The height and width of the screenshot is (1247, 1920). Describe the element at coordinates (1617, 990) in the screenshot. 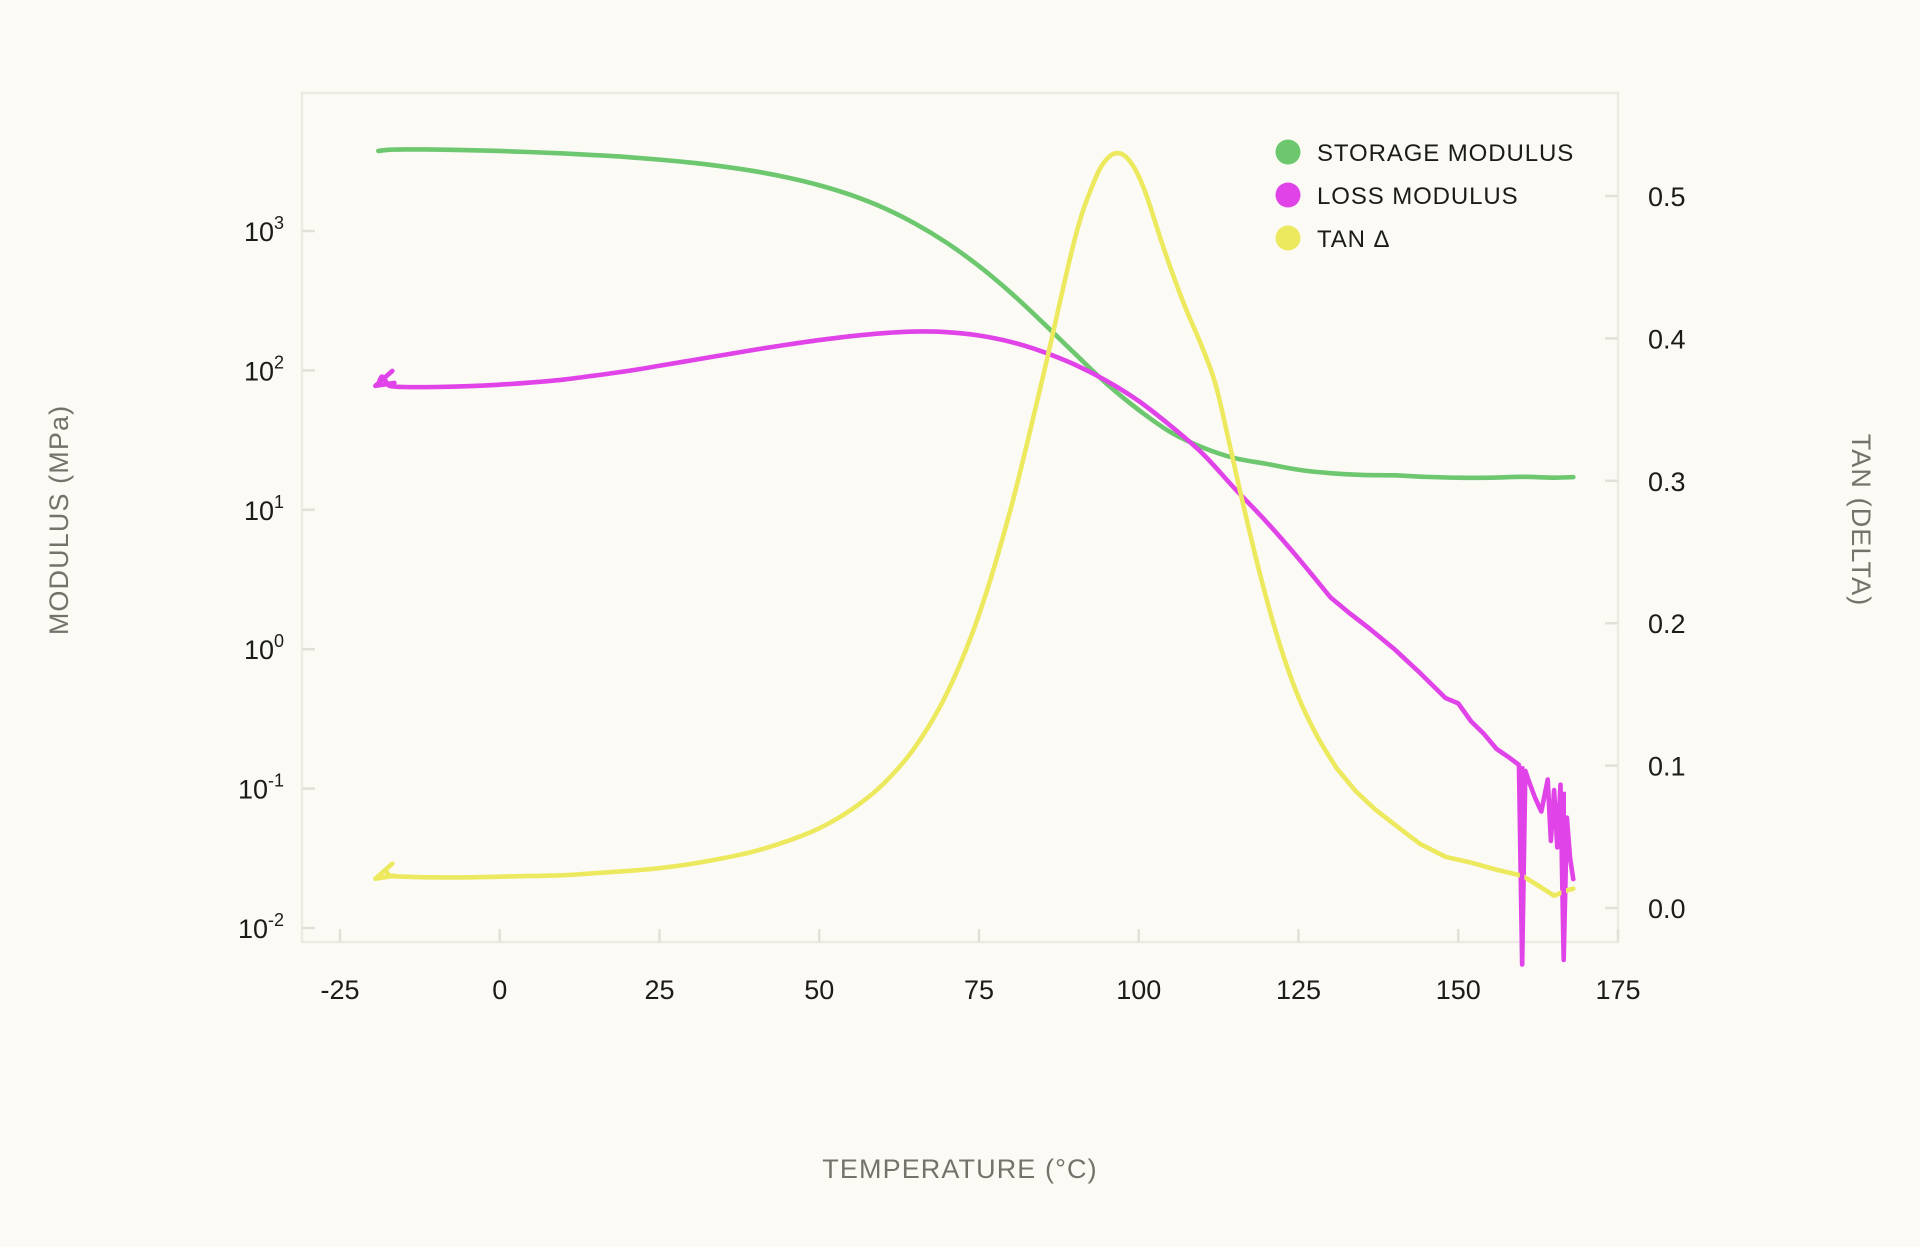

I see `x-axis-tick-label: 175` at that location.